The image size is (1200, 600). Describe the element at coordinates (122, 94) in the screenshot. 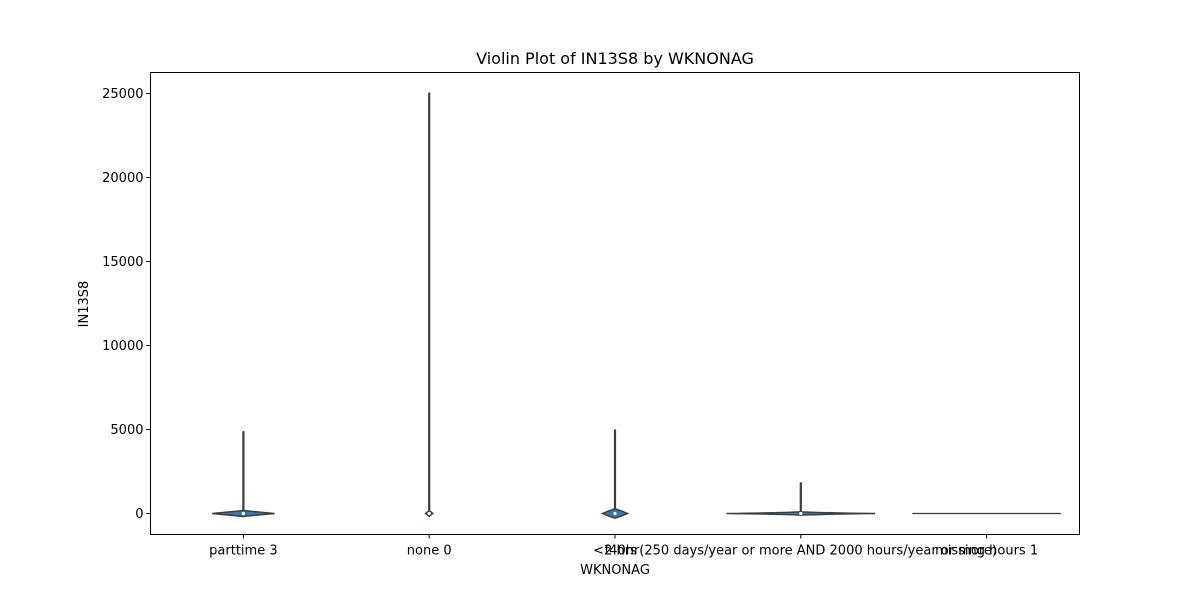

I see `y-tick-label: 25000` at that location.